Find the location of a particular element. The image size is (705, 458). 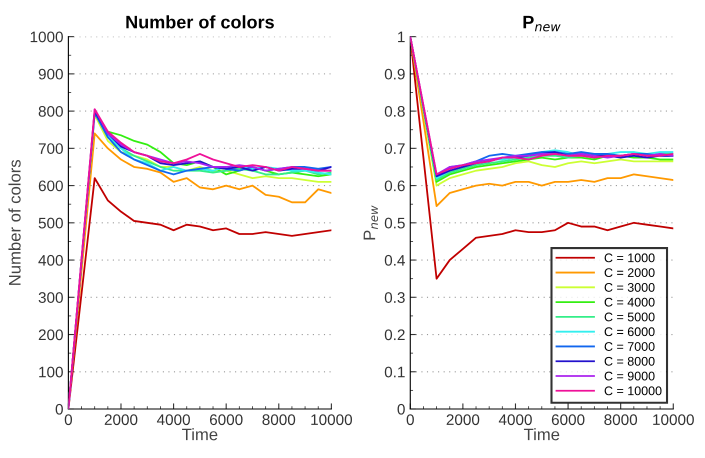

y-tick-label: 0.5 is located at coordinates (394, 223).